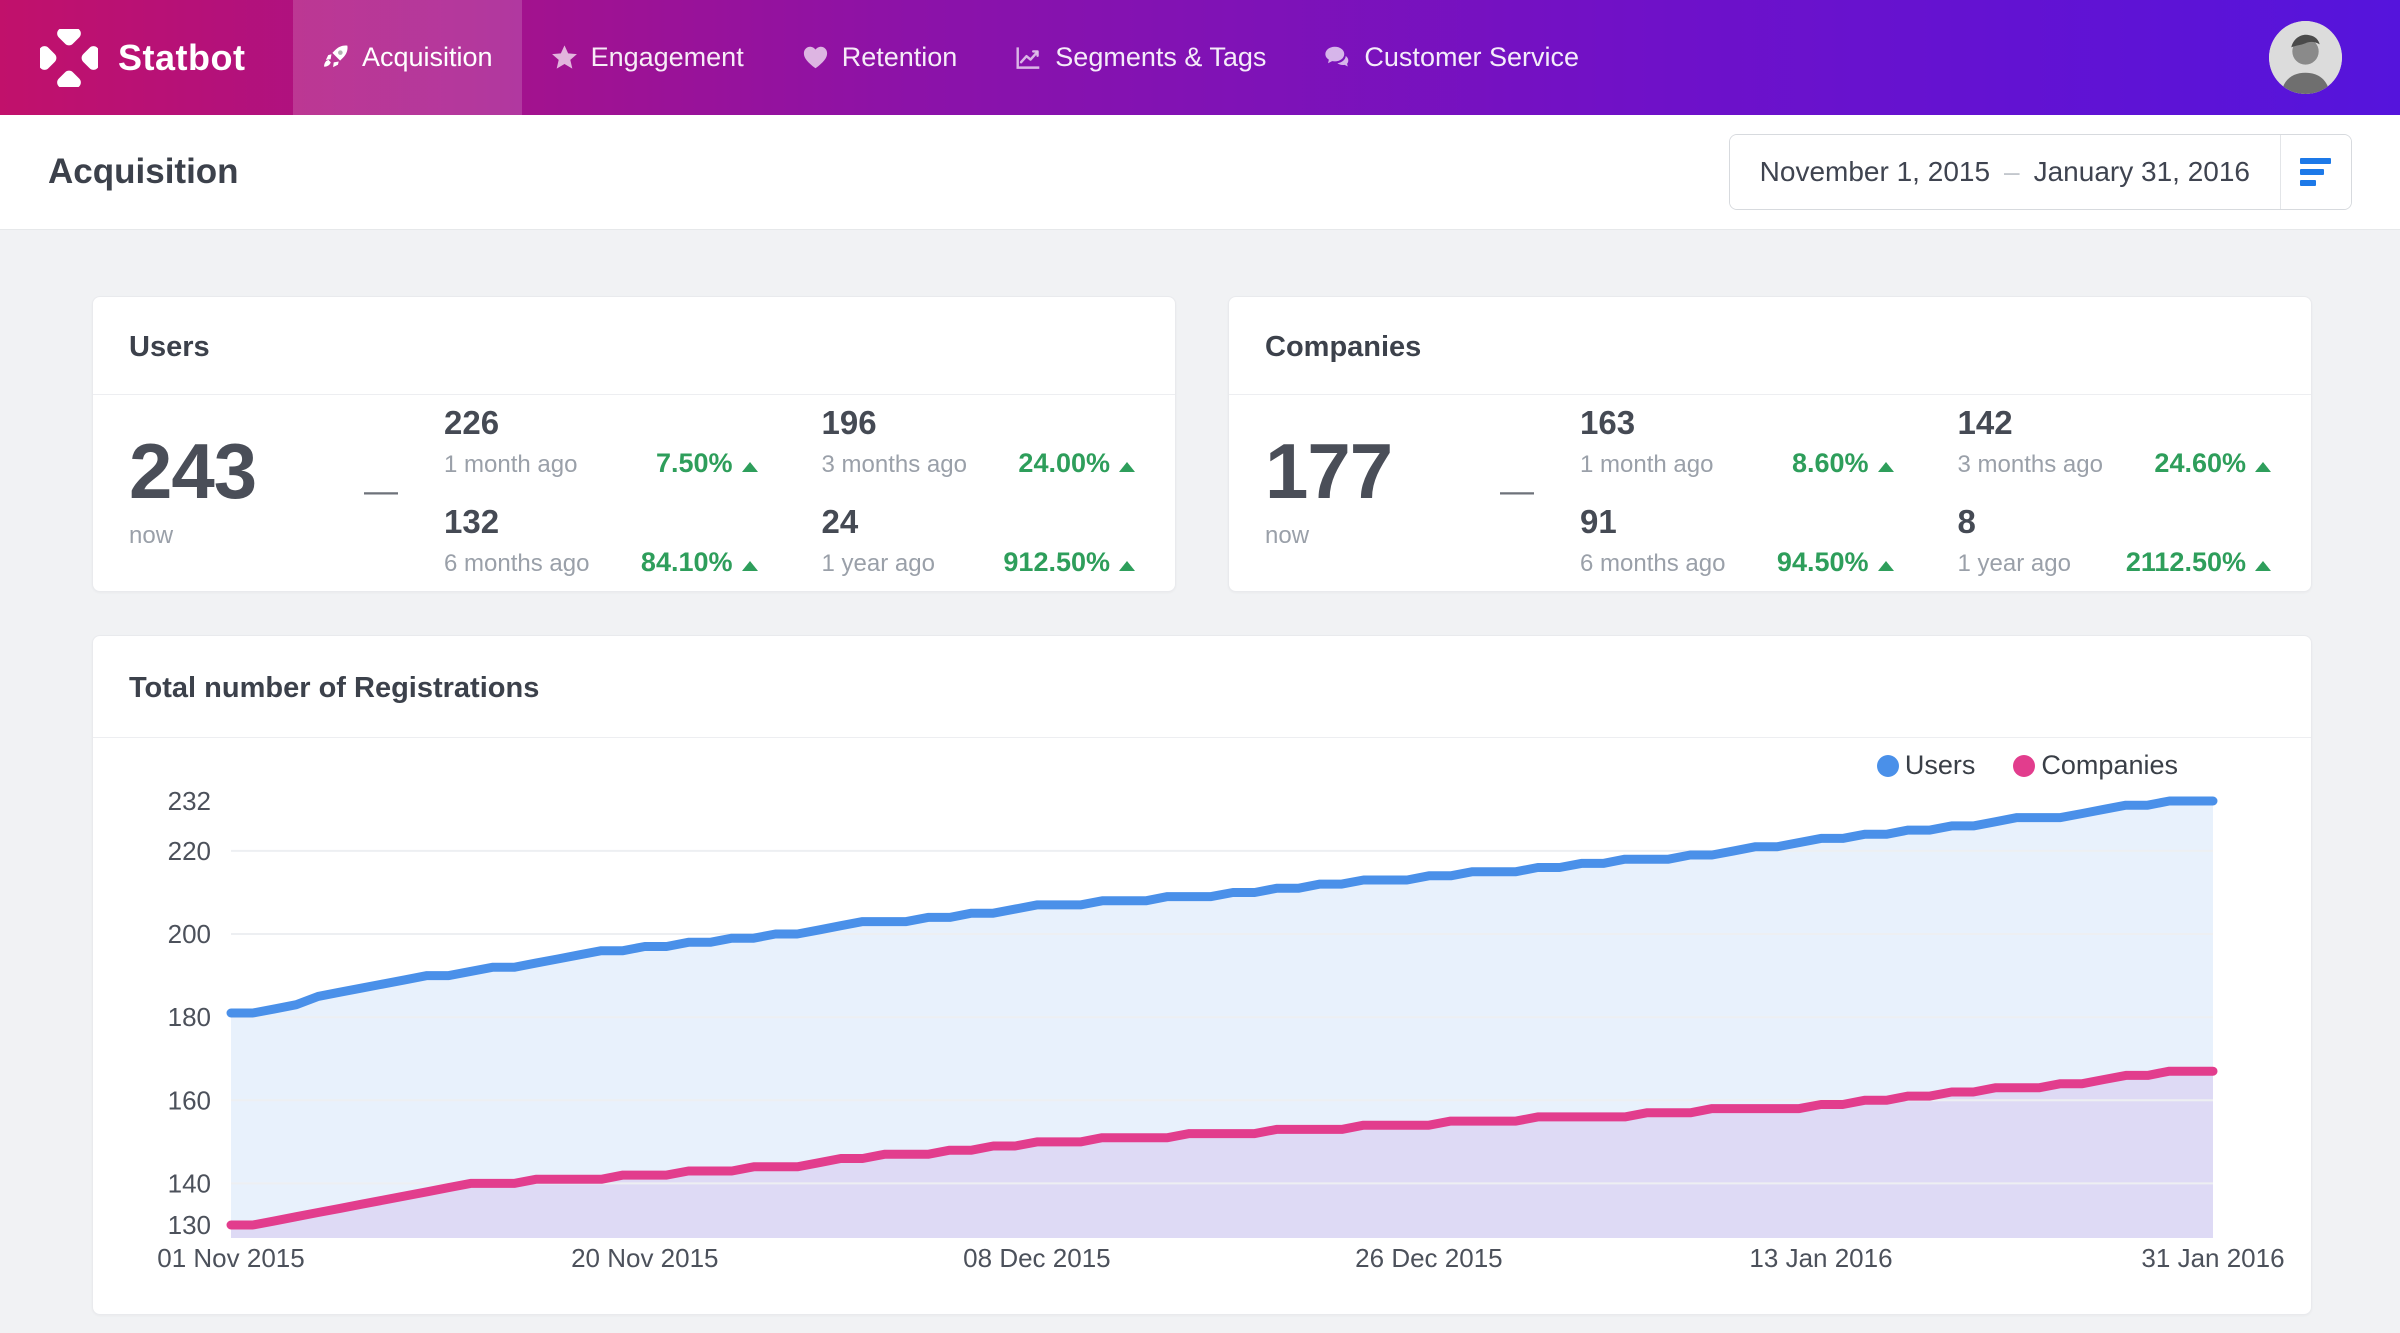 The width and height of the screenshot is (2400, 1333). Describe the element at coordinates (1076, 463) in the screenshot. I see `stat-change: 24.00%` at that location.